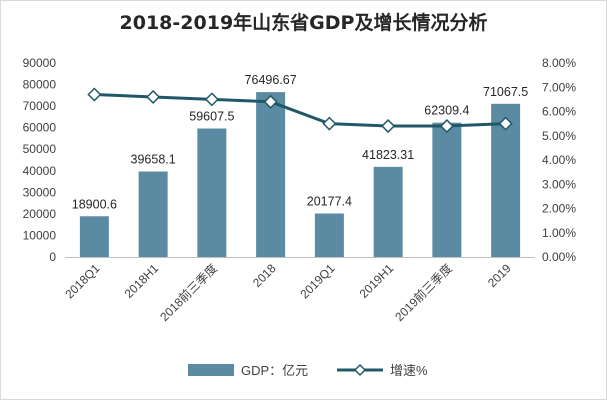  Describe the element at coordinates (360, 370) in the screenshot. I see `legend-growth-marker` at that location.